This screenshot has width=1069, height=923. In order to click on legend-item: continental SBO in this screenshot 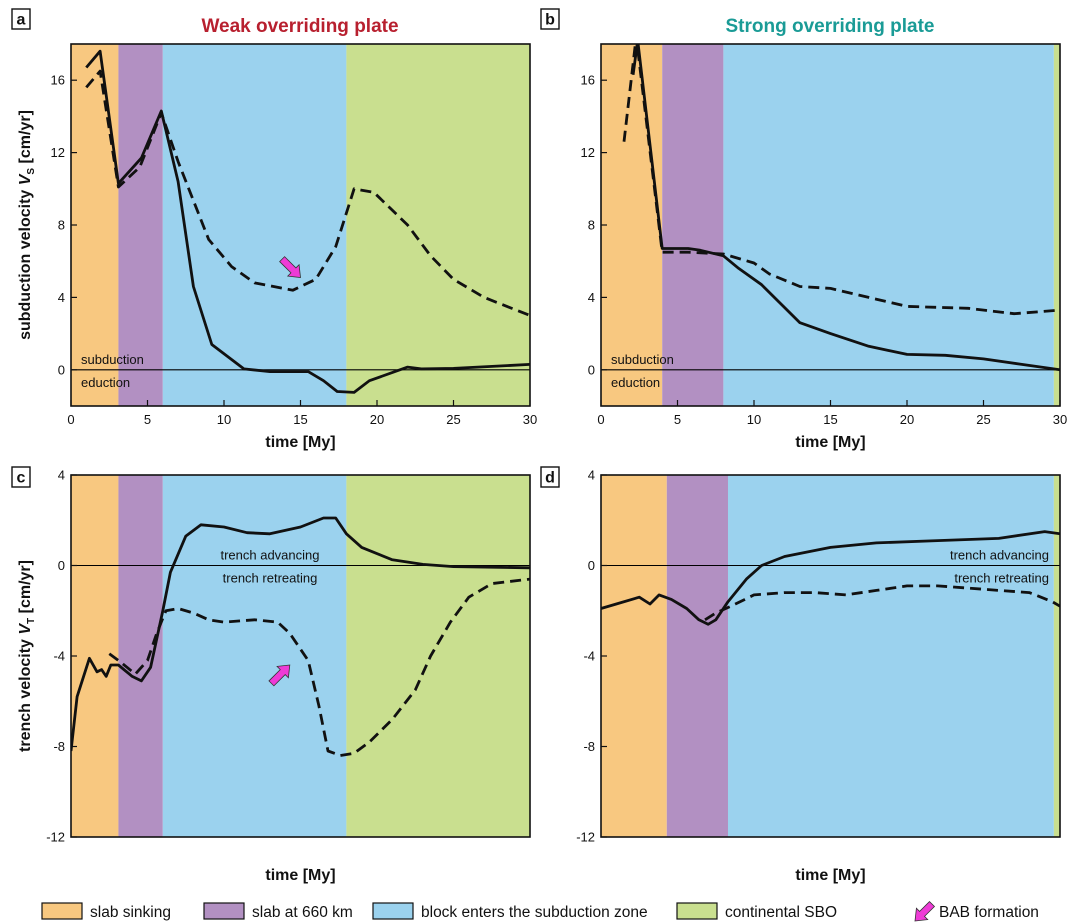, I will do `click(756, 911)`.